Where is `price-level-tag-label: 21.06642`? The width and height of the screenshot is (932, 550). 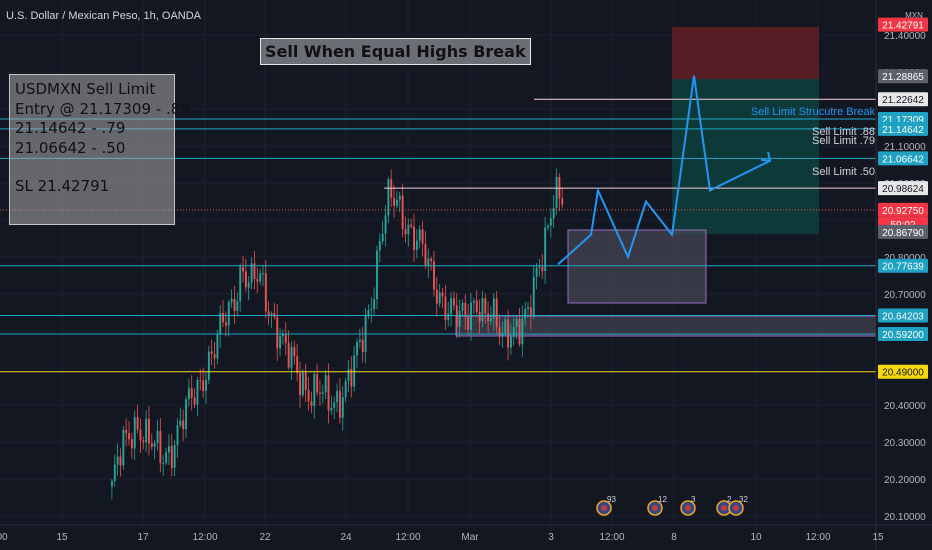
price-level-tag-label: 21.06642 is located at coordinates (903, 159).